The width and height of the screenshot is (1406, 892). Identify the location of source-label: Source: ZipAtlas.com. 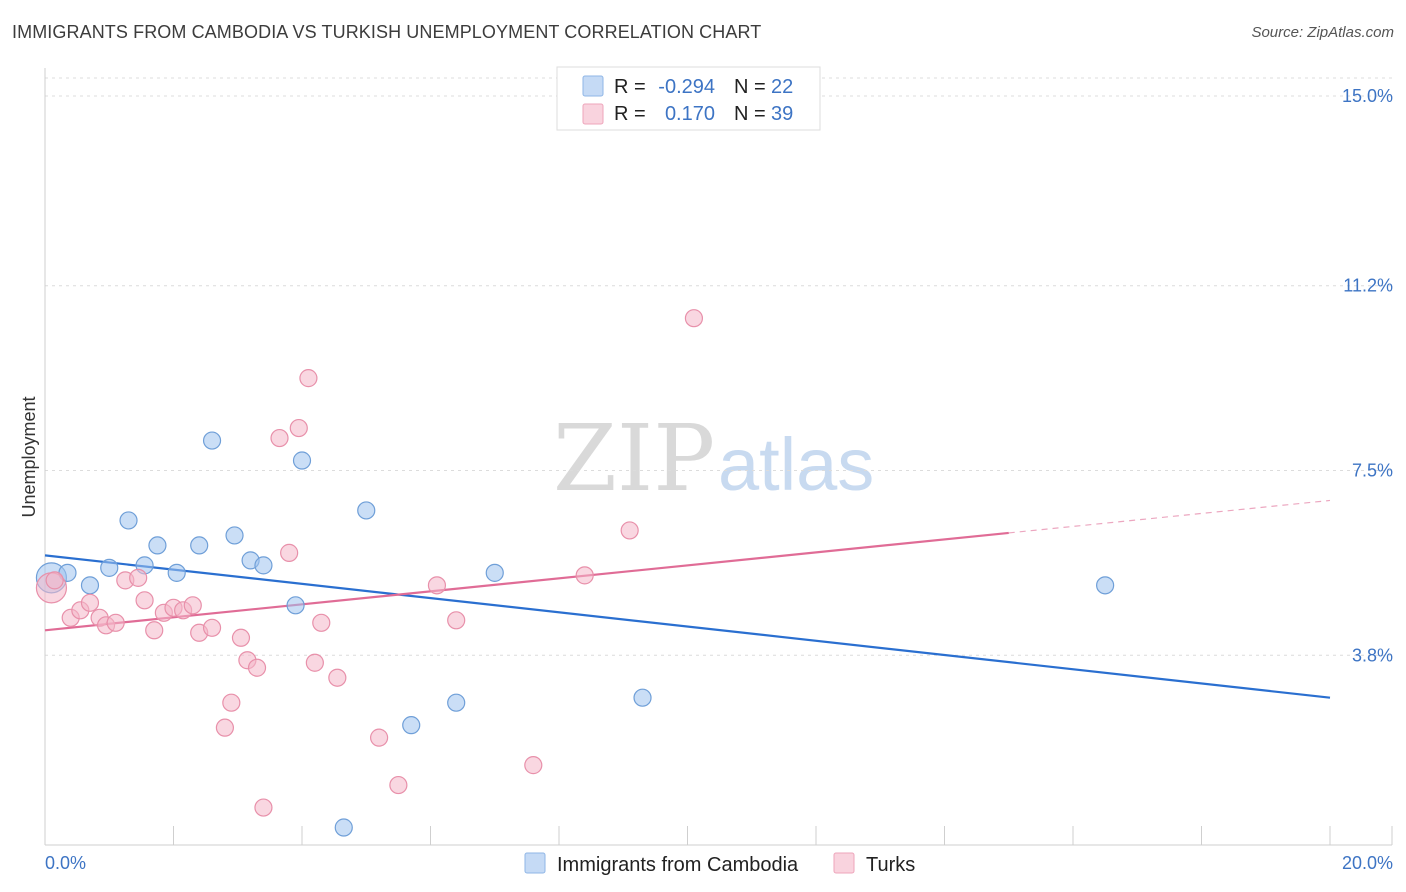
(1322, 32).